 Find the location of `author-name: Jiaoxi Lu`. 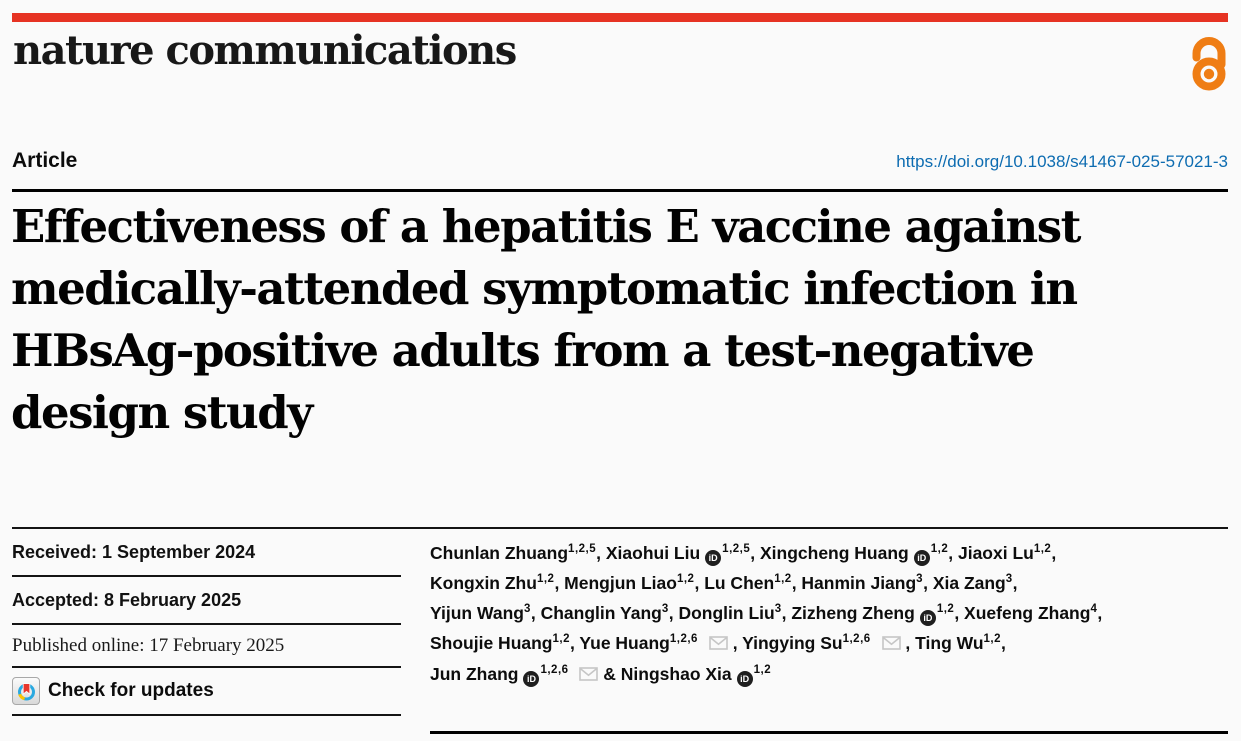

author-name: Jiaoxi Lu is located at coordinates (995, 553).